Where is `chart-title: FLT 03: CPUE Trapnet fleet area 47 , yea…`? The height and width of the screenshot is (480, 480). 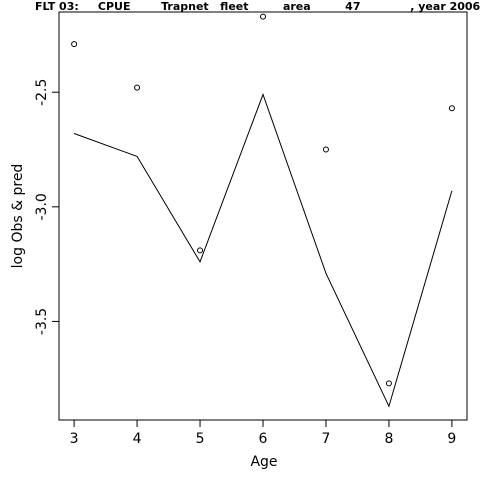
chart-title: FLT 03: CPUE Trapnet fleet area 47 , yea… is located at coordinates (257, 6).